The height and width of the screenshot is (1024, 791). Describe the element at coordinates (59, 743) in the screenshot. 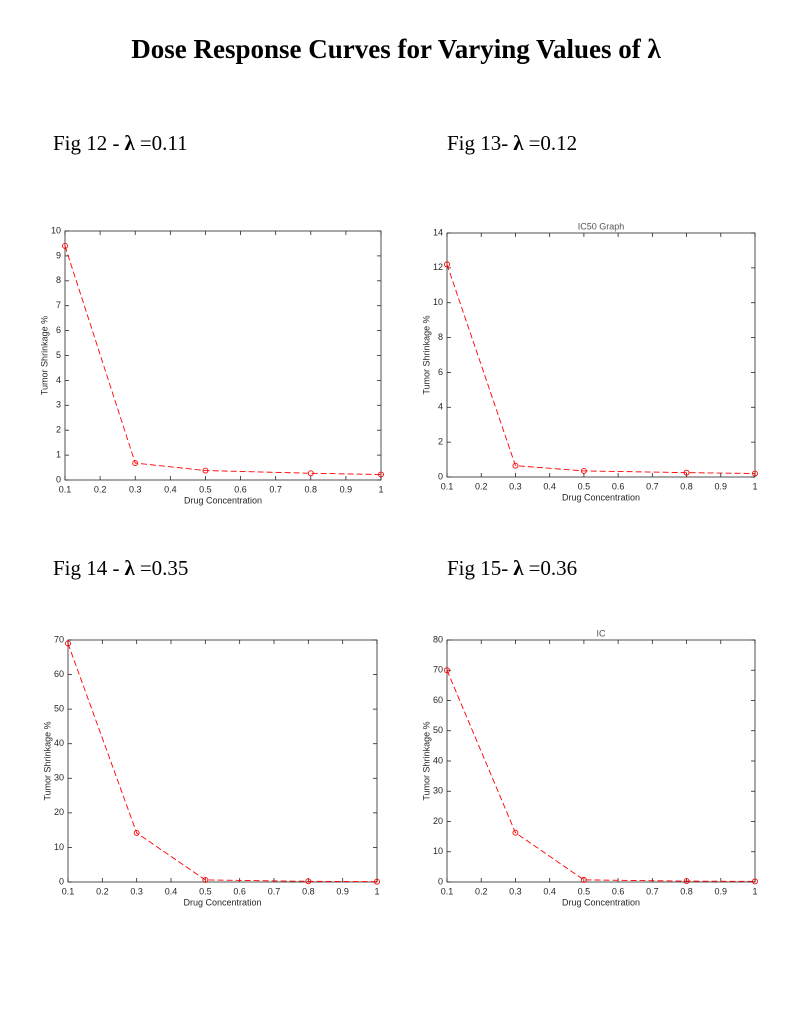

I see `y-tick-label: 40` at that location.